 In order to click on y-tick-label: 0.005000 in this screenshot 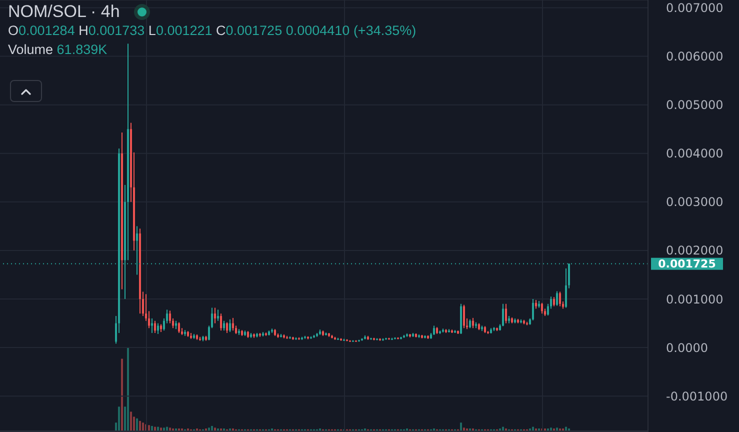, I will do `click(695, 105)`.